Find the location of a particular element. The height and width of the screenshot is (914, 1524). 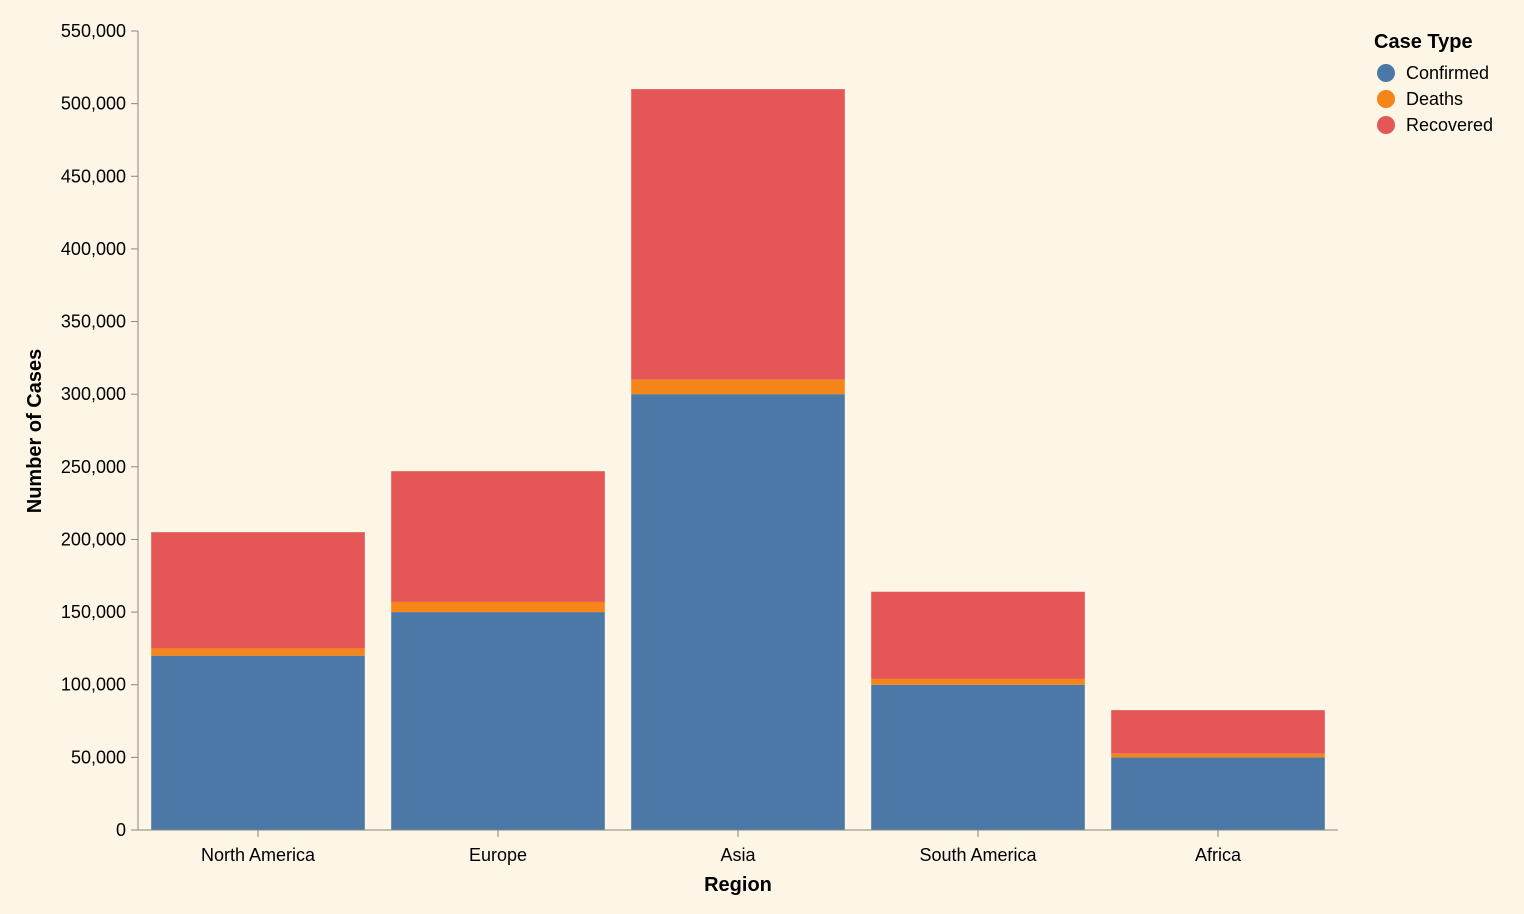

legend-label-confirmed: Confirmed is located at coordinates (1447, 73).